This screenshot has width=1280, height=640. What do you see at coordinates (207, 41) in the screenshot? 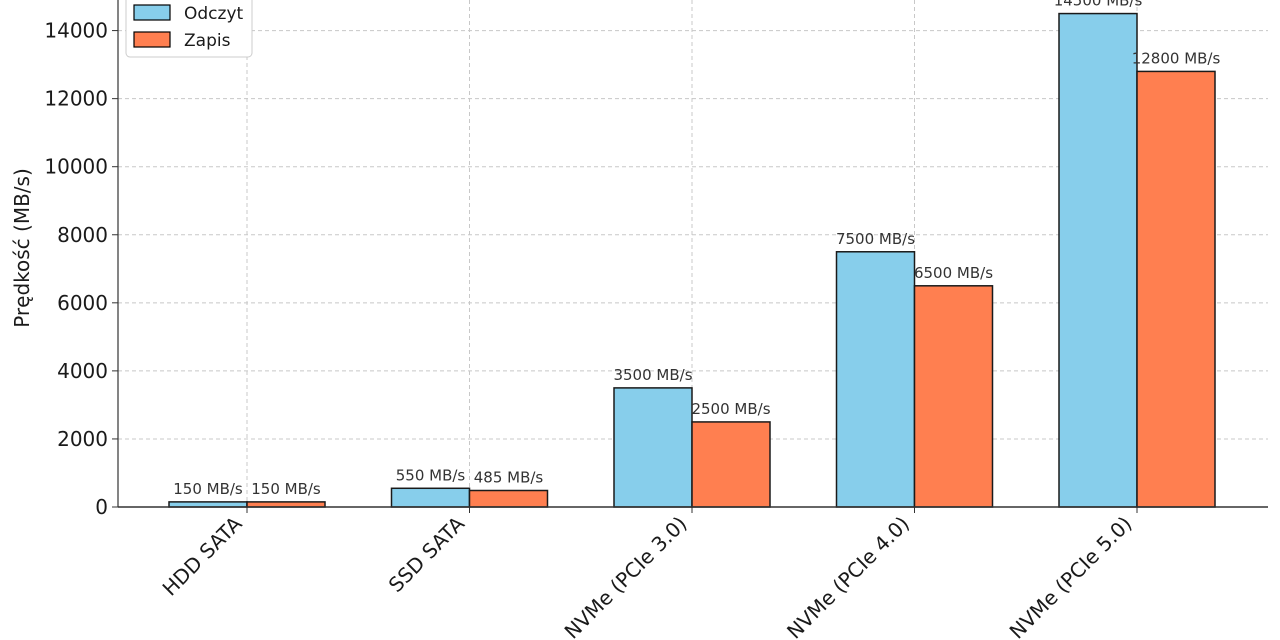
I see `legend-label-write: Zapis` at bounding box center [207, 41].